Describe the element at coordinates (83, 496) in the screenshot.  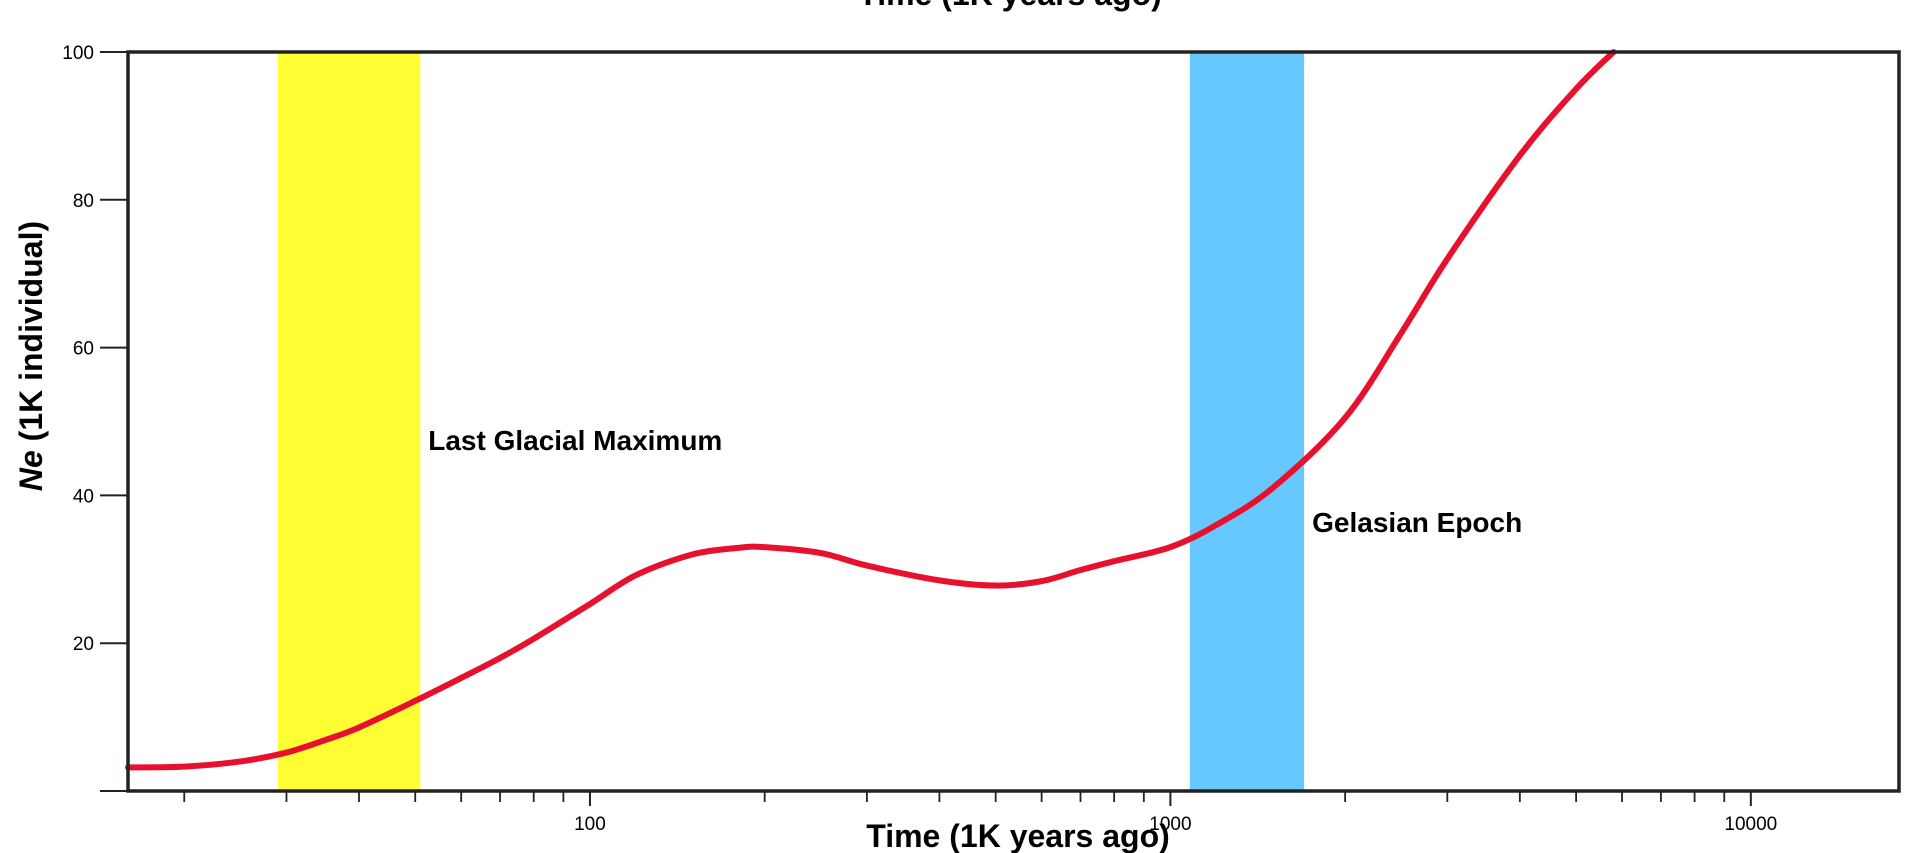
I see `y-tick-label-40: 40` at that location.